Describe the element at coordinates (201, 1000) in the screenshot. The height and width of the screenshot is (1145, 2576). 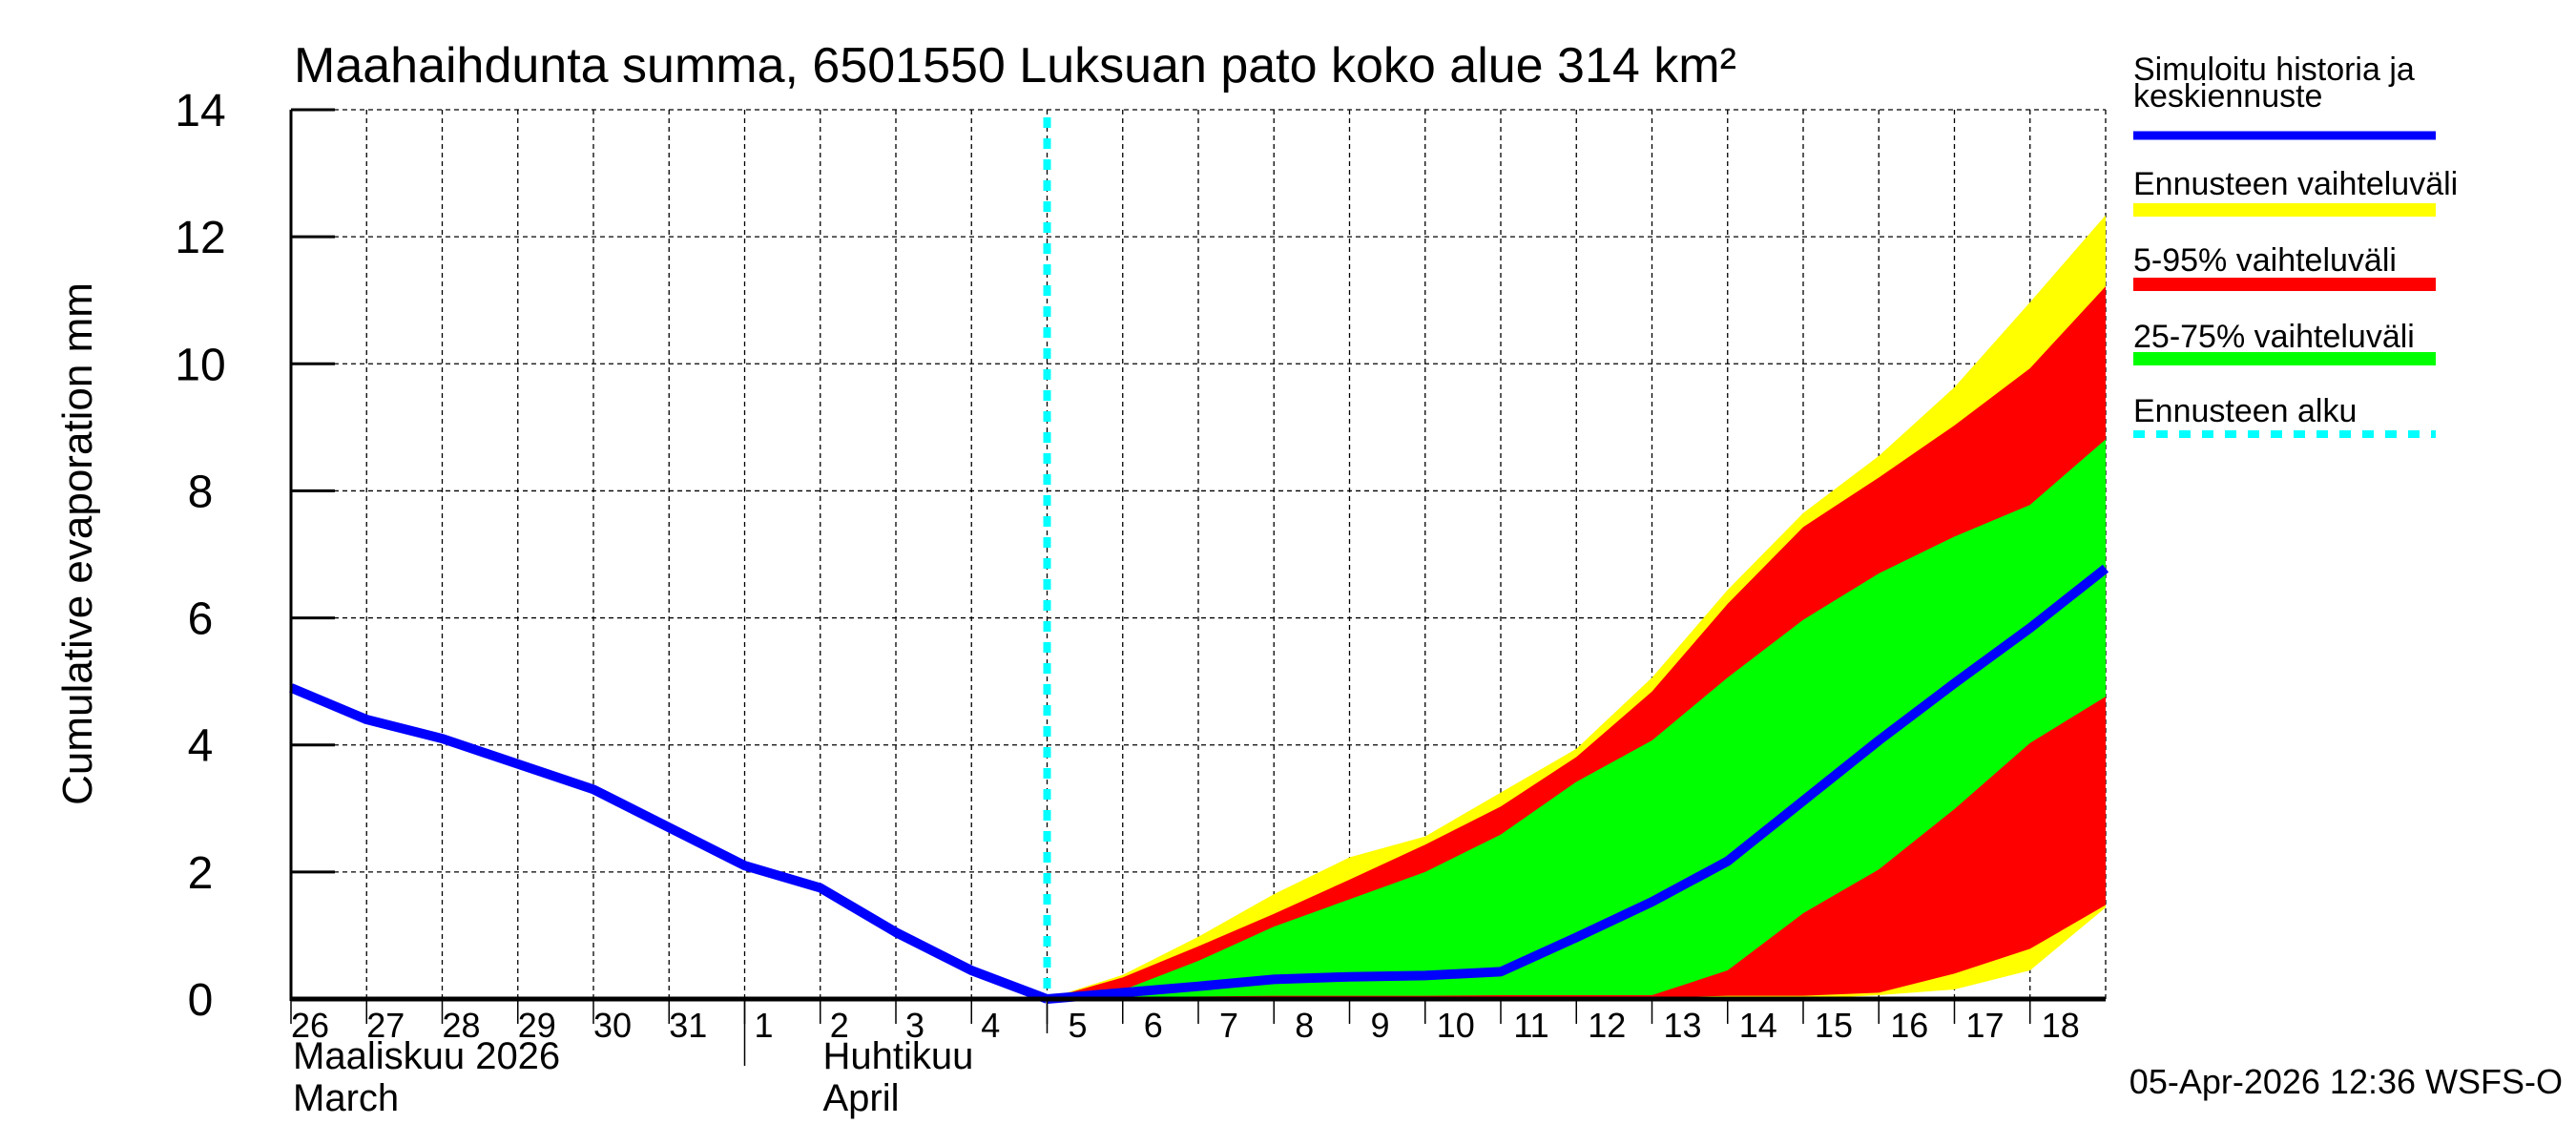
I see `y-tick-label: 0` at that location.